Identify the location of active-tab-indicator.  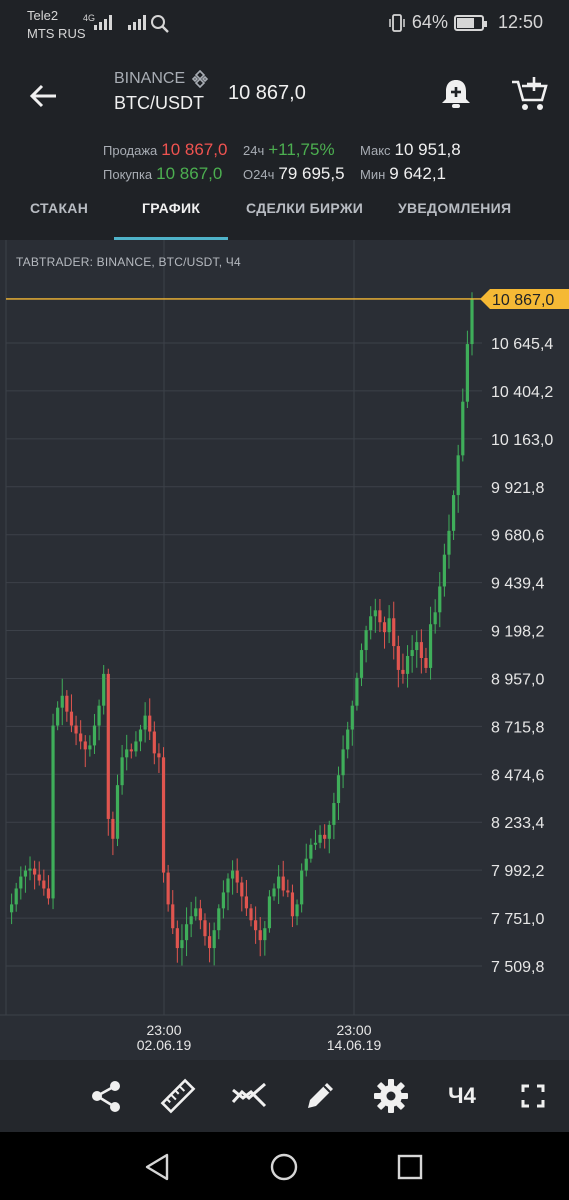
(171, 238).